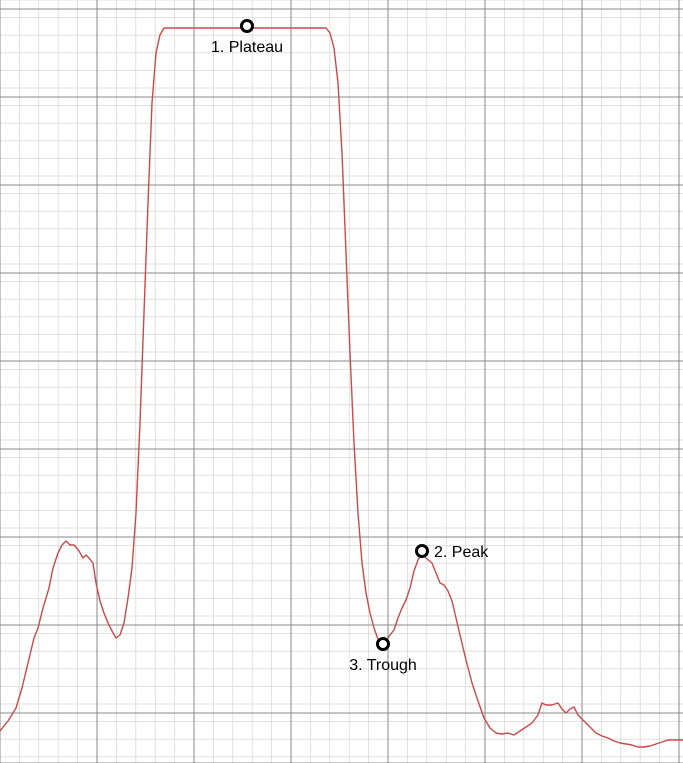 The image size is (683, 763). Describe the element at coordinates (383, 655) in the screenshot. I see `annotation-3: 3. Trough` at that location.